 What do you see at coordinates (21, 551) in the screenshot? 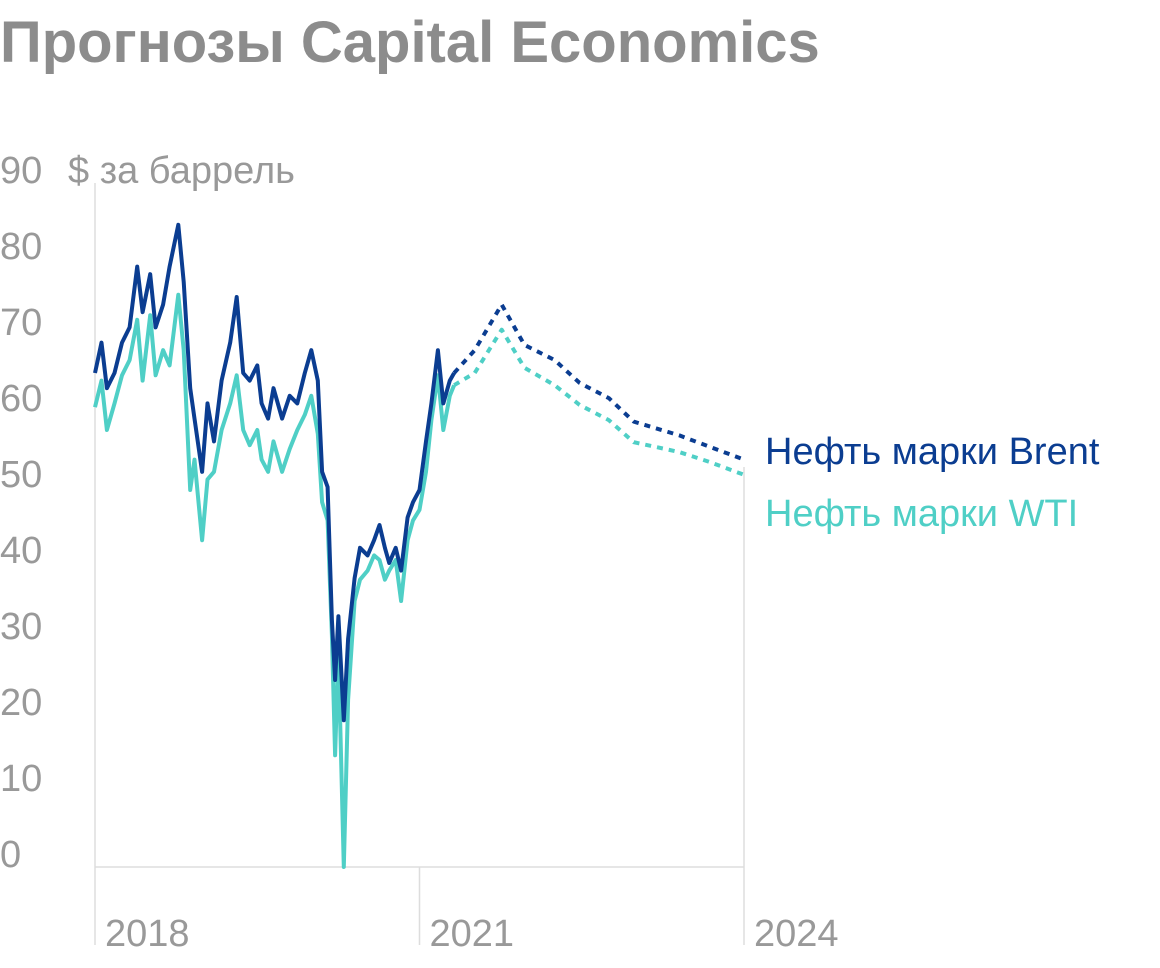
I see `y-tick-label: 40` at bounding box center [21, 551].